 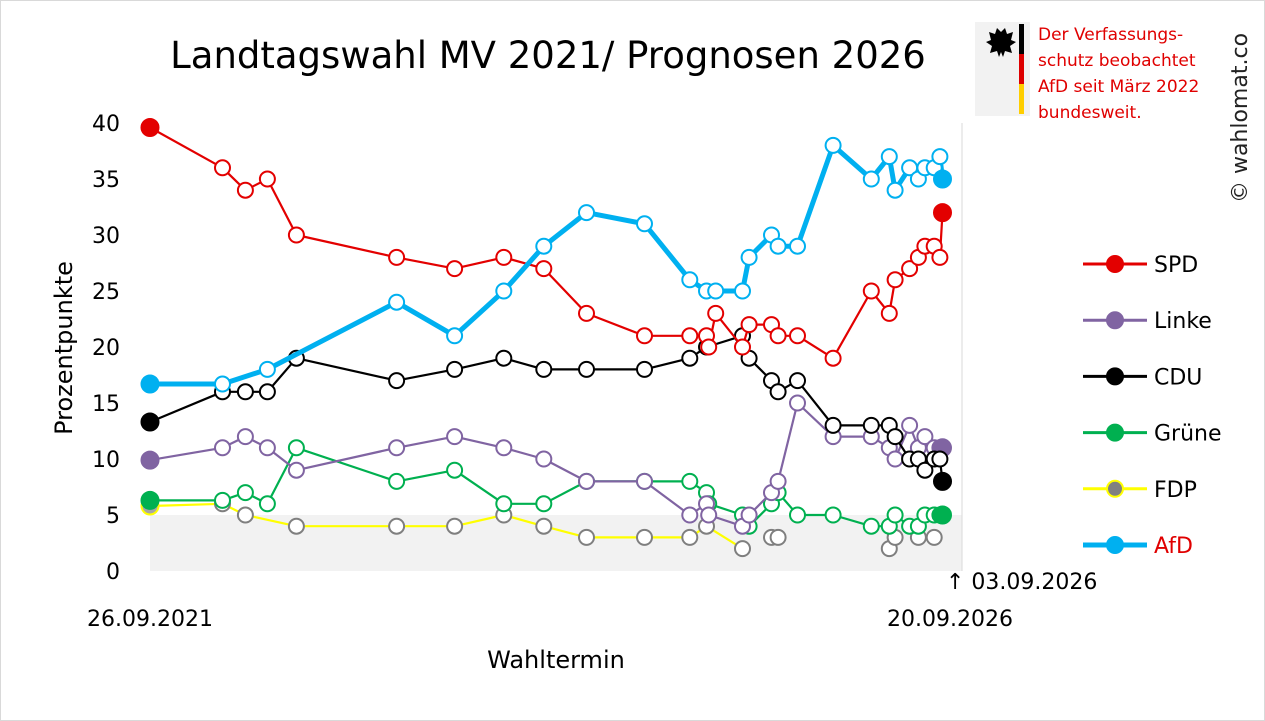 What do you see at coordinates (1152, 406) in the screenshot?
I see `legend: SPD Linke CDU Grüne FDP AfD` at bounding box center [1152, 406].